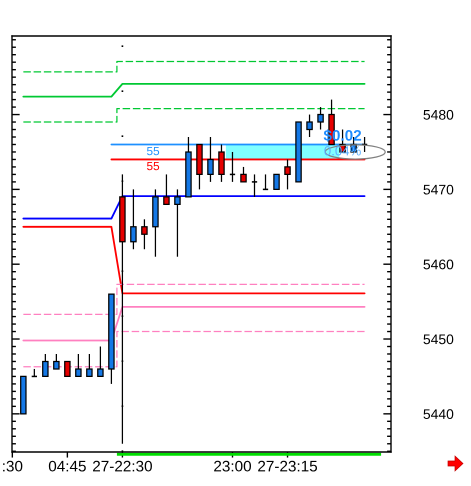  What do you see at coordinates (439, 414) in the screenshot?
I see `y-tick-label: 5440` at bounding box center [439, 414].